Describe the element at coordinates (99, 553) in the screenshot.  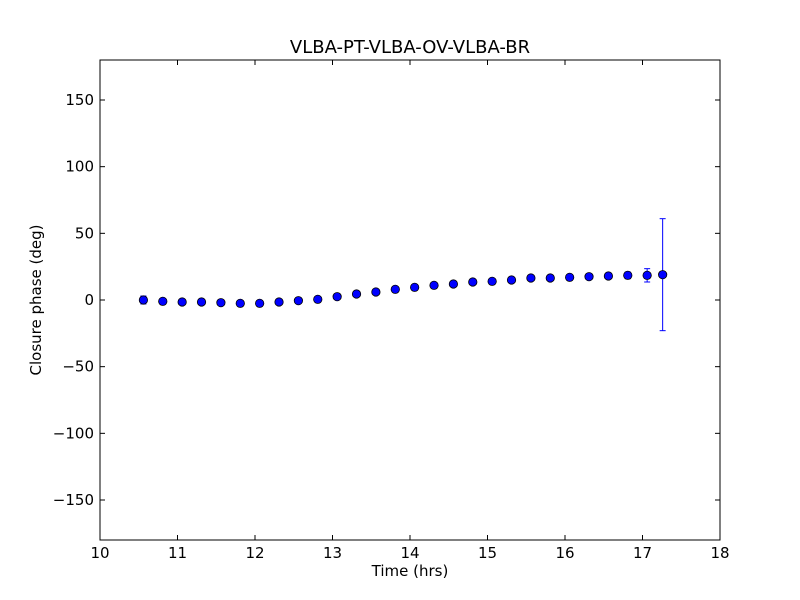
I see `x-tick-label: 10` at that location.